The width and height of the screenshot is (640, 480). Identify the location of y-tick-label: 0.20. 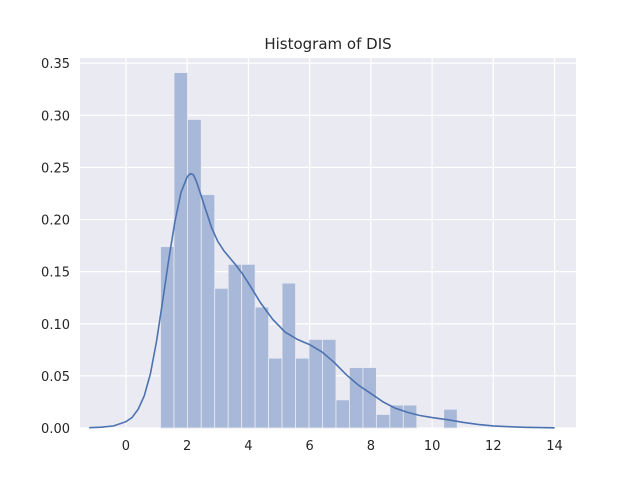
(55, 221).